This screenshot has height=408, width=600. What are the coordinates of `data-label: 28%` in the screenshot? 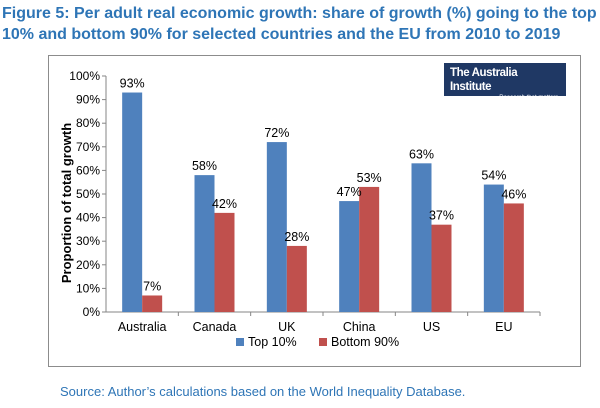 It's located at (296, 237).